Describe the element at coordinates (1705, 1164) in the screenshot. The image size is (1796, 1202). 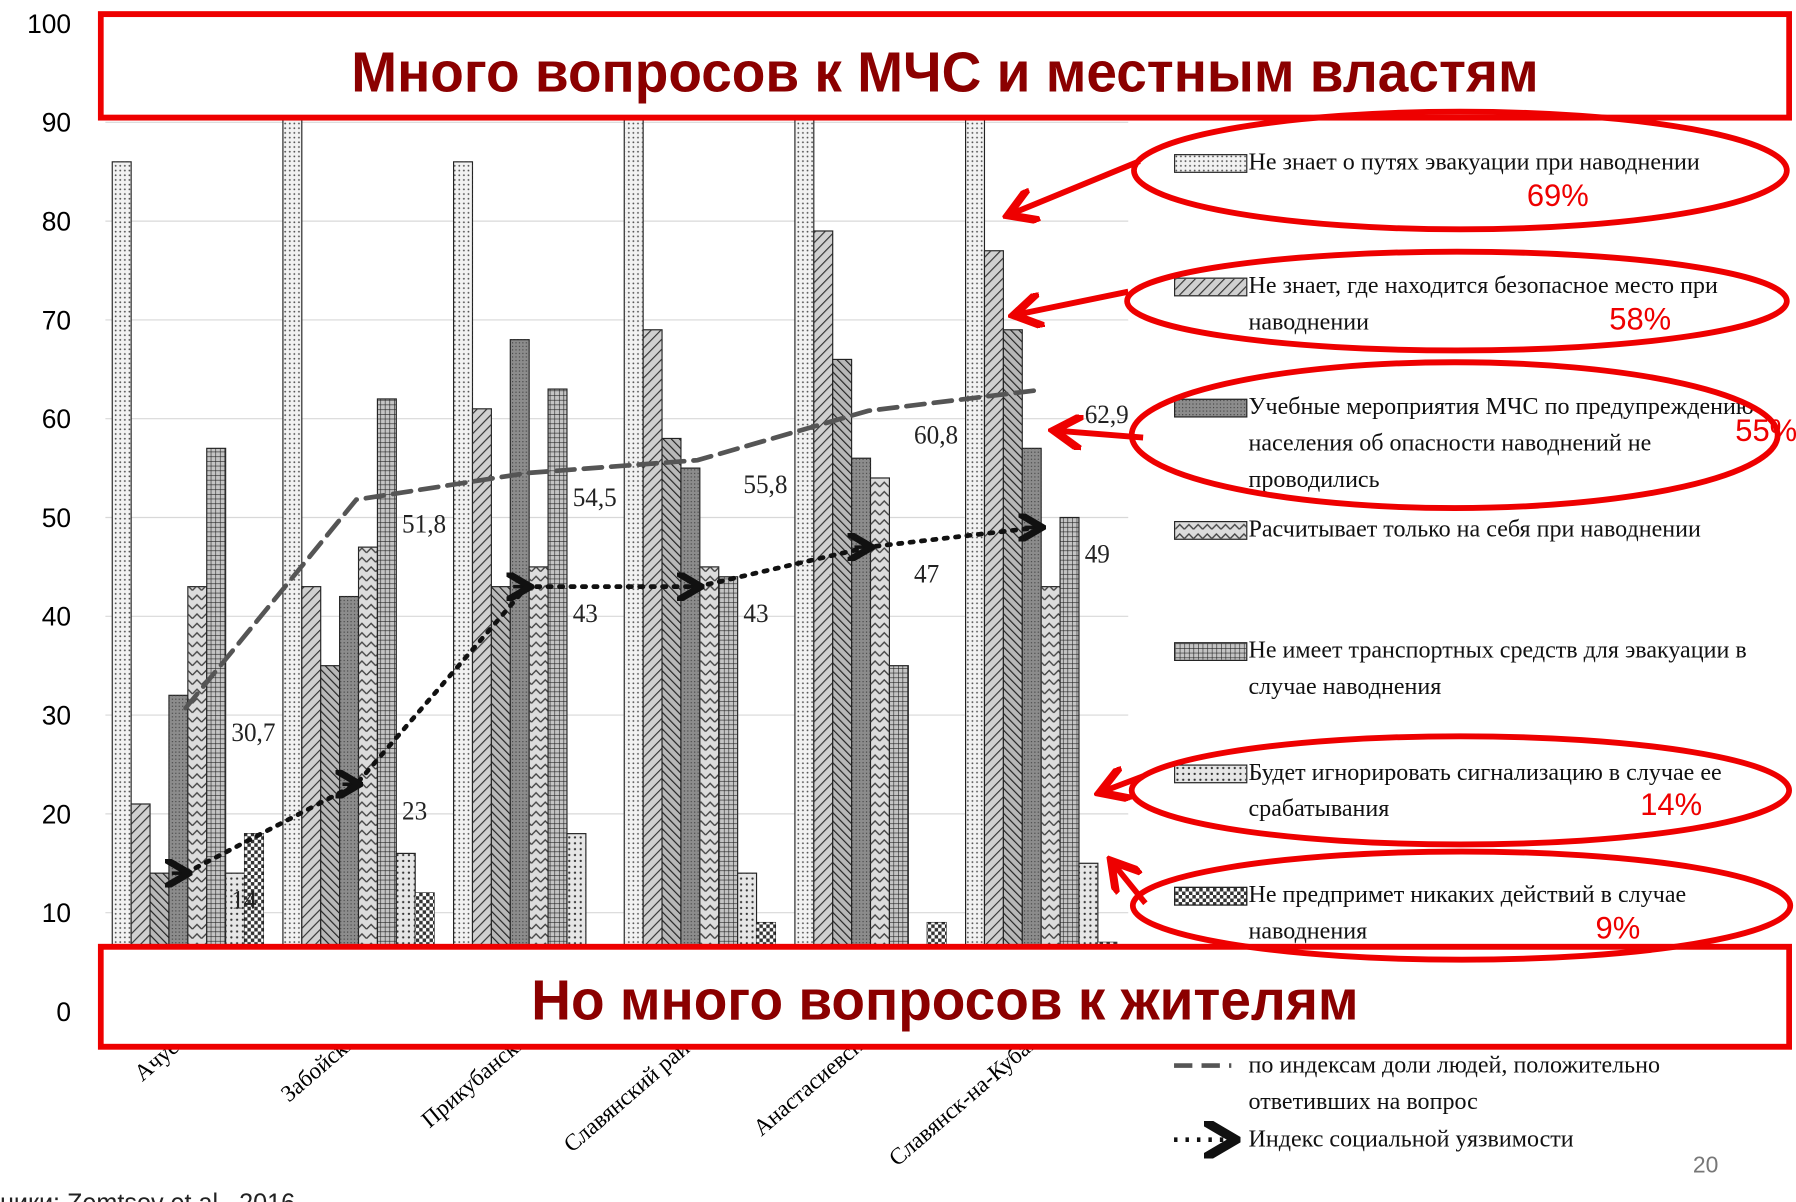
I see `page-number: 20` at that location.